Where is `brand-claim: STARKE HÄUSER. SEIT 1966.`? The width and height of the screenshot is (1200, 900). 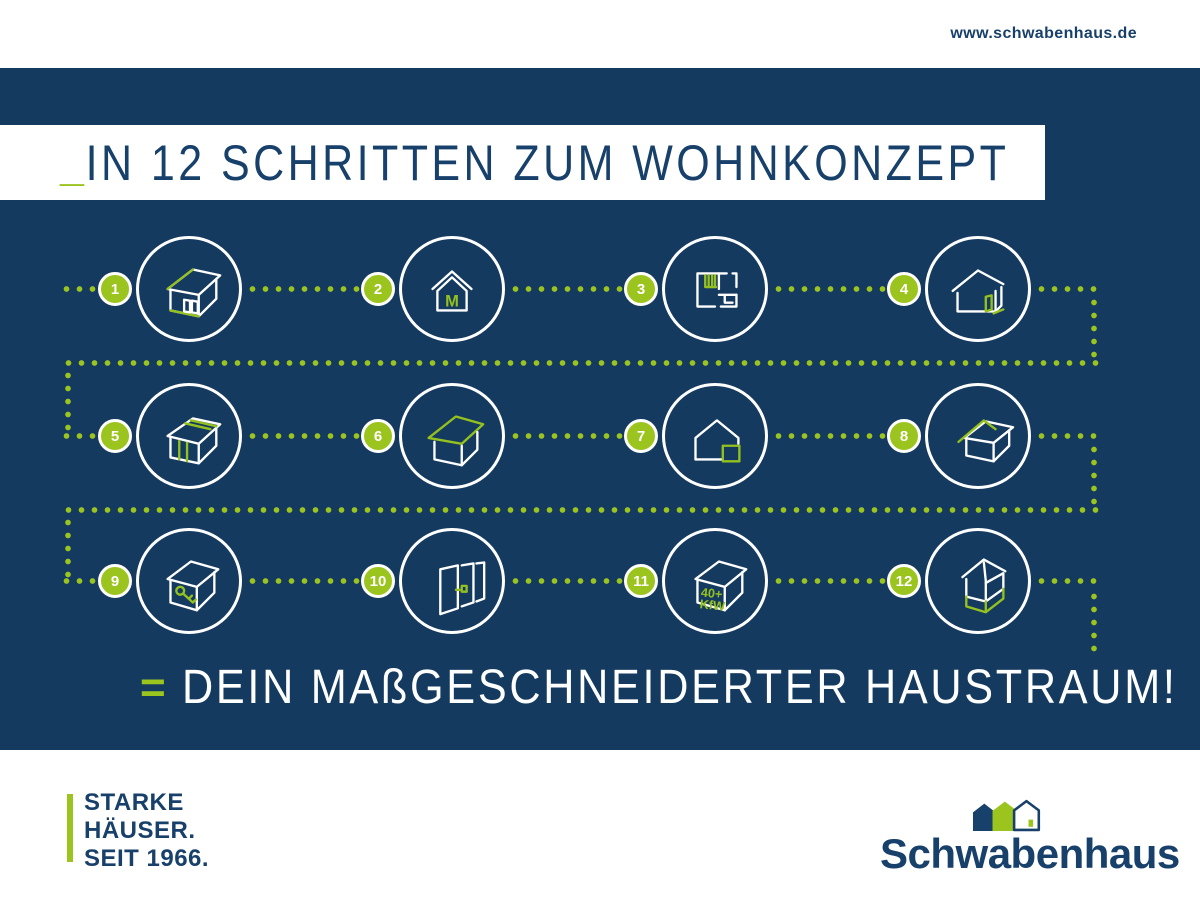 brand-claim: STARKE HÄUSER. SEIT 1966. is located at coordinates (146, 831).